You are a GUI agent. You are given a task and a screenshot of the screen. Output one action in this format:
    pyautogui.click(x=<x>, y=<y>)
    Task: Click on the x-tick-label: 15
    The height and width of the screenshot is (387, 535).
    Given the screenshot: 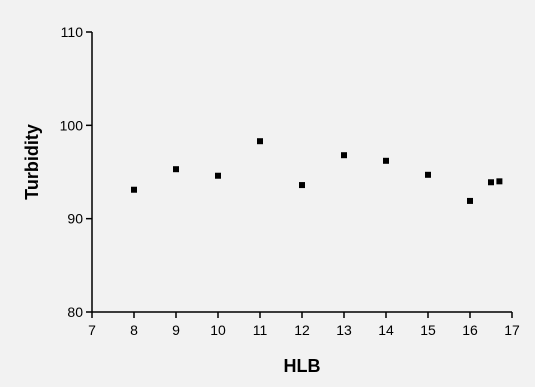 What is the action you would take?
    pyautogui.click(x=428, y=330)
    